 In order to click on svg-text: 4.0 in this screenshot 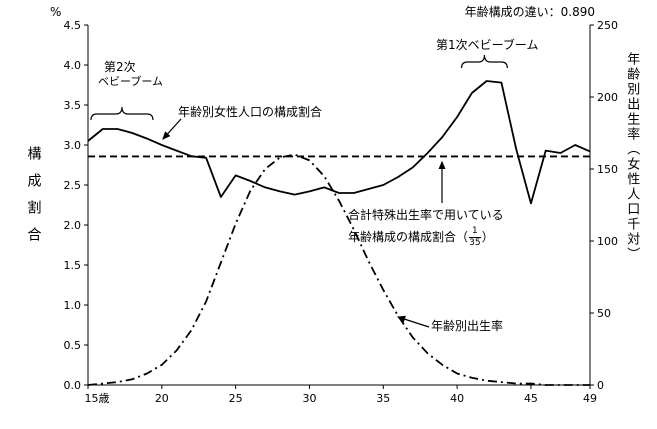, I will do `click(73, 65)`.